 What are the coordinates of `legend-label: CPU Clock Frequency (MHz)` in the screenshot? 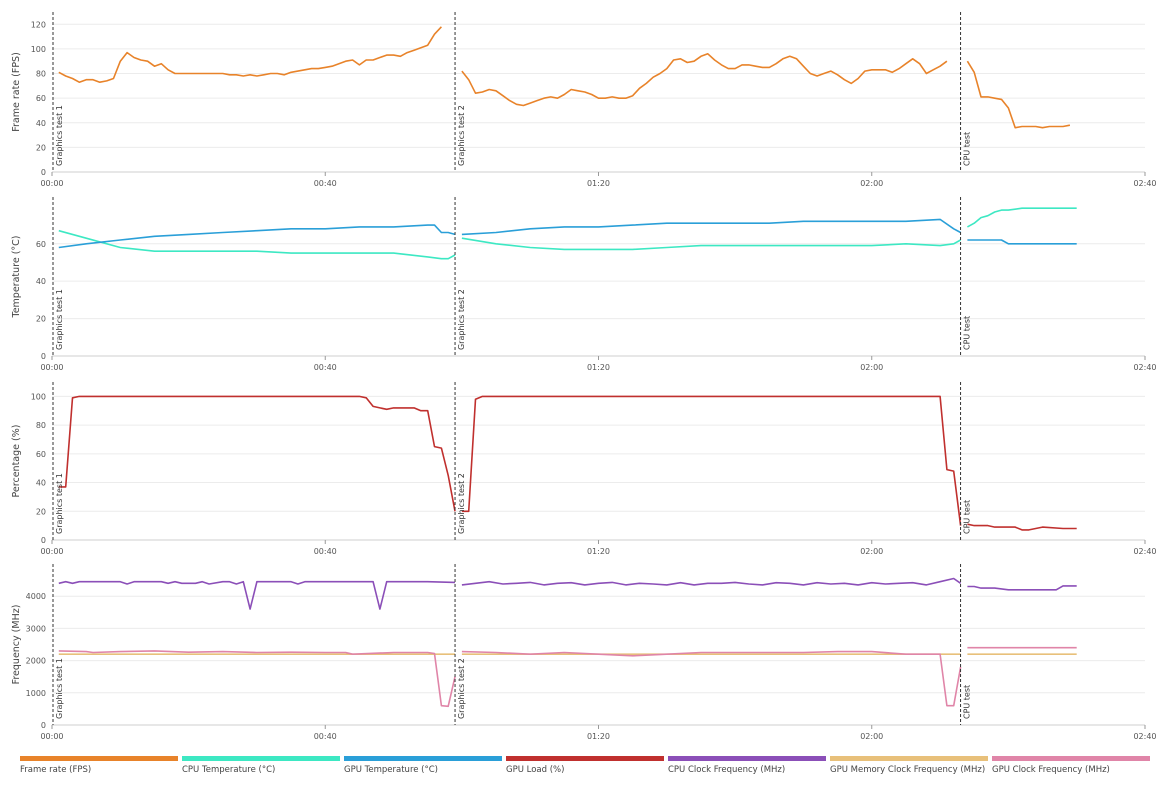 It's located at (727, 770).